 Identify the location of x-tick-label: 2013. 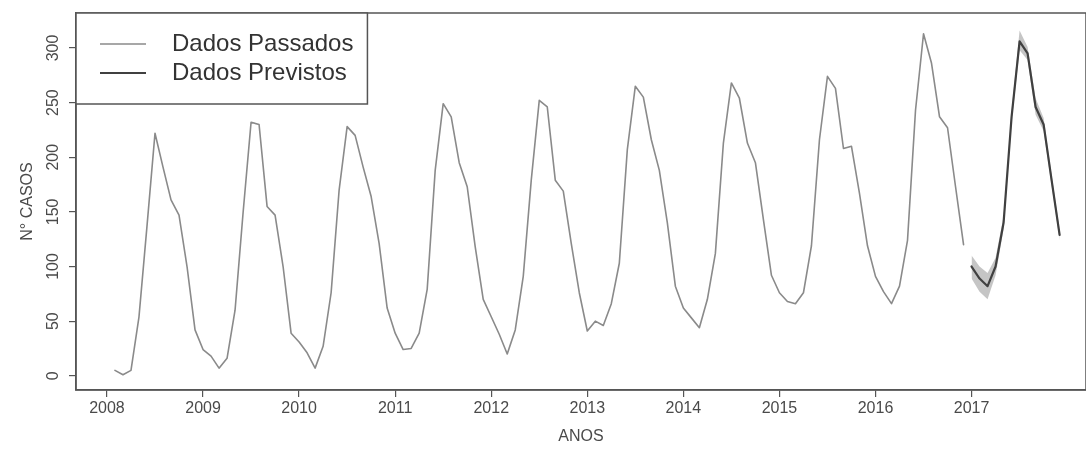
(587, 408).